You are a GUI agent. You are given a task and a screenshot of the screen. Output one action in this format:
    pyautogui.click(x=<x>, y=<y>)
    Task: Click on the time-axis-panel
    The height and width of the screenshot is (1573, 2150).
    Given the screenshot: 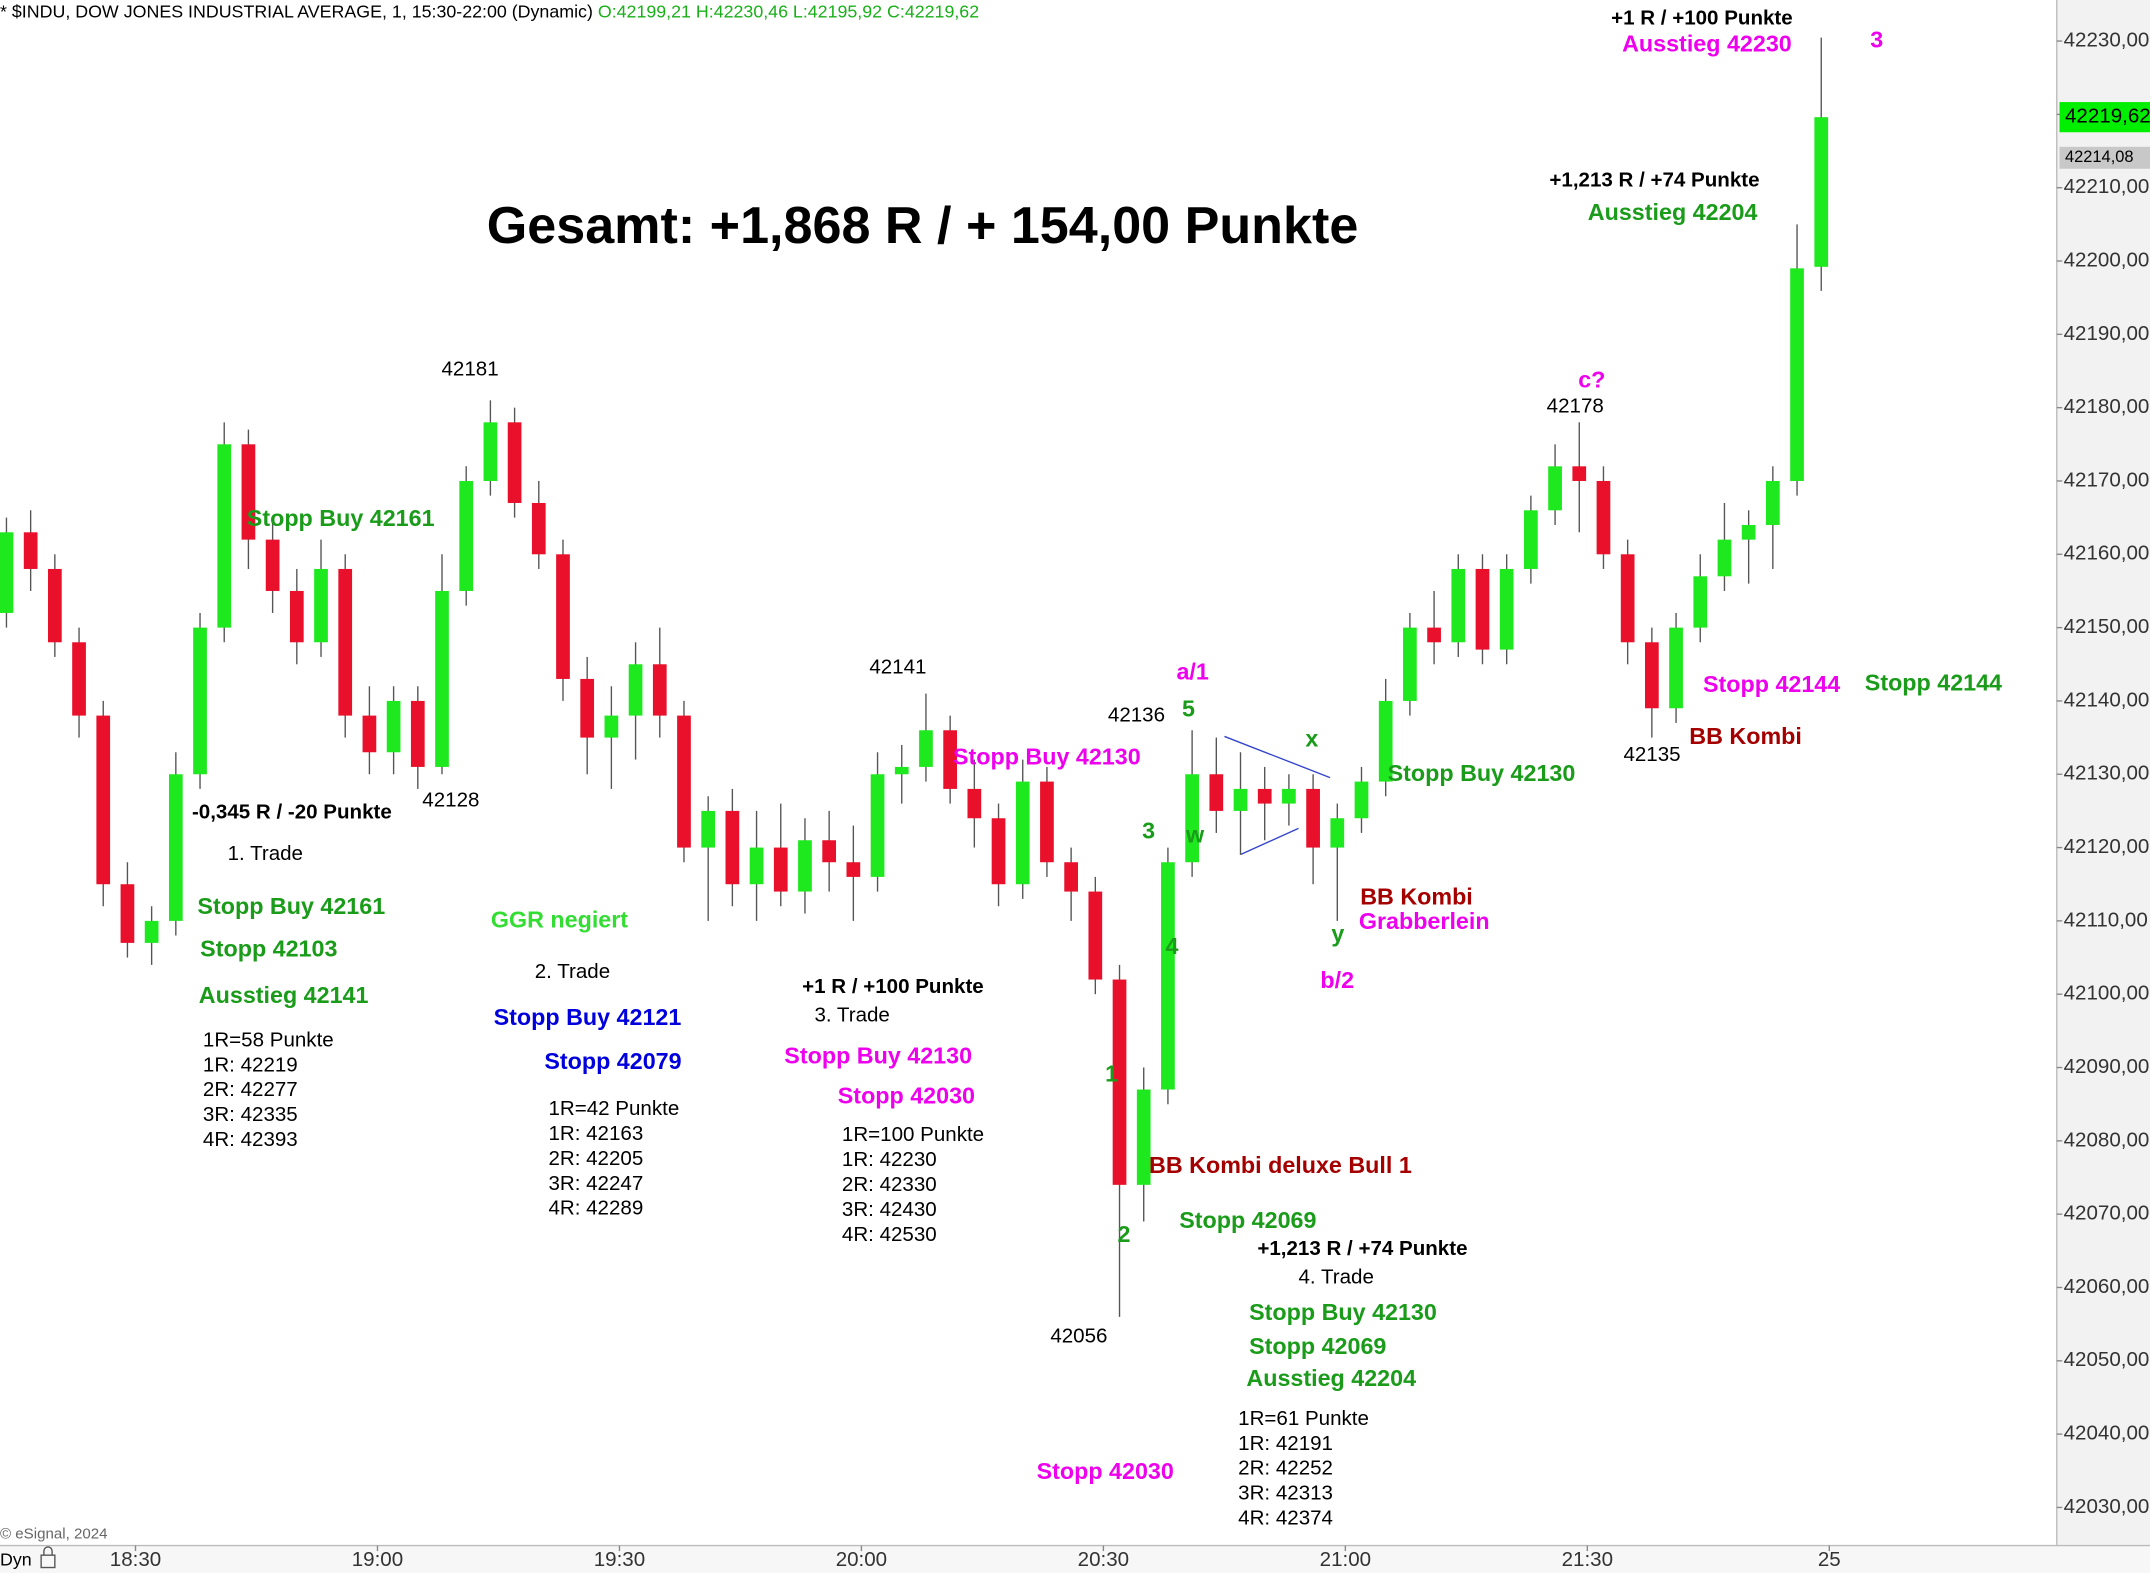 What is the action you would take?
    pyautogui.click(x=1075, y=1559)
    